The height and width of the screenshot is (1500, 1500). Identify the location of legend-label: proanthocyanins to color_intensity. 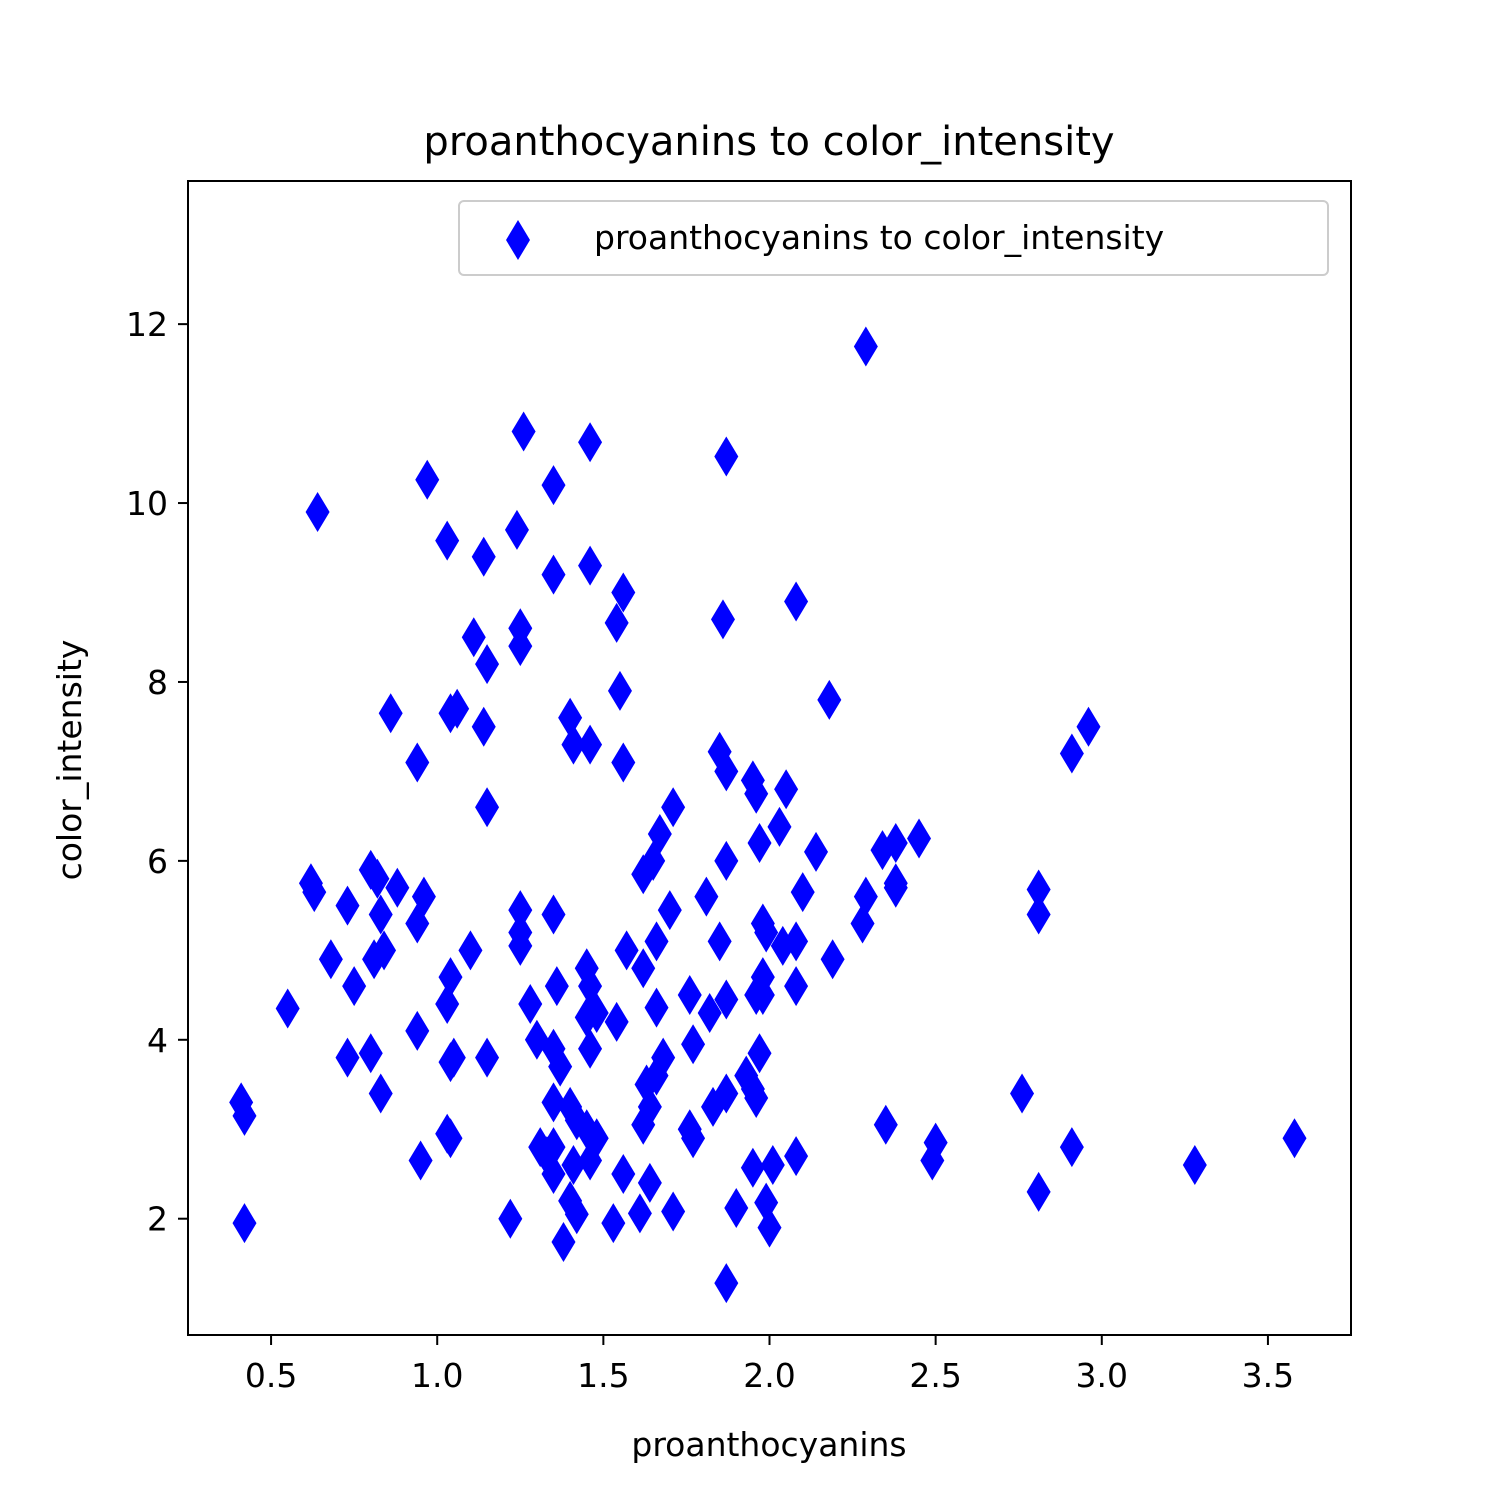
(879, 237).